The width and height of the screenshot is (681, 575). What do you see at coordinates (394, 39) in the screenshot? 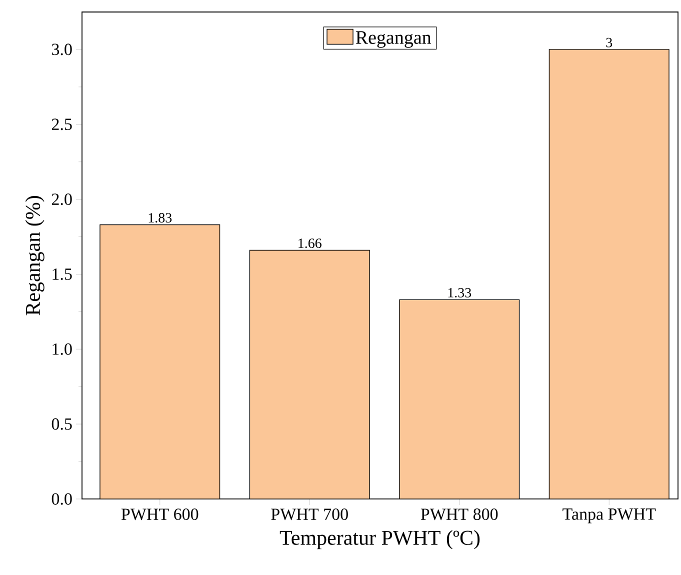
I see `legend-label: Regangan` at bounding box center [394, 39].